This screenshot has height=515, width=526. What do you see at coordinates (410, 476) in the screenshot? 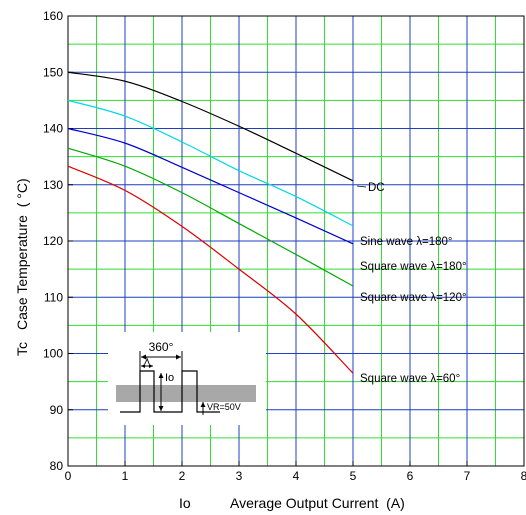
I see `x-tick-label: 6` at bounding box center [410, 476].